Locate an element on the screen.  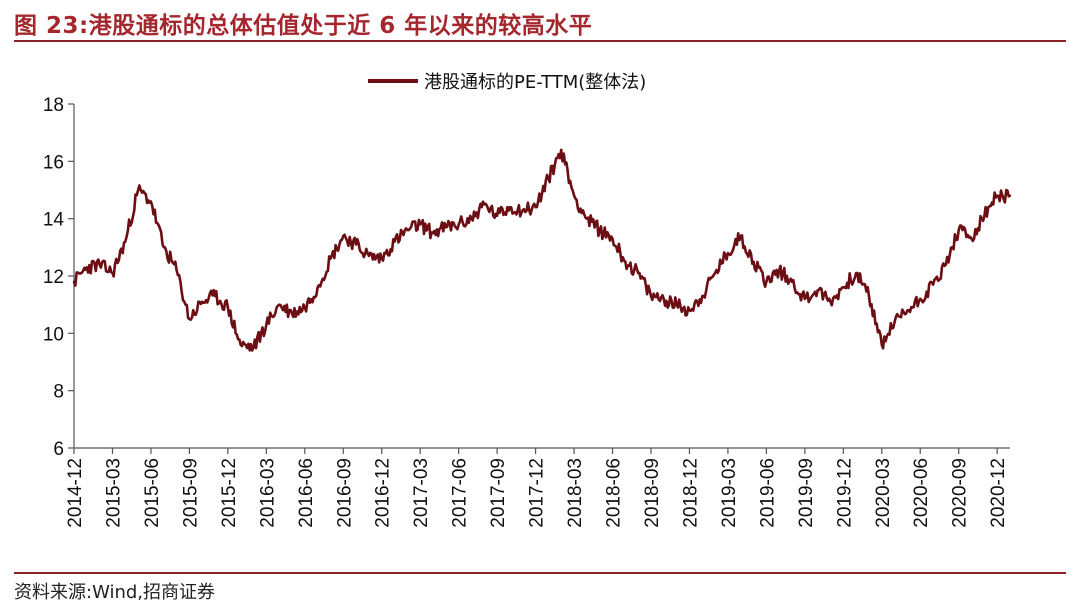
x-tick-label: 2017-06 is located at coordinates (460, 493).